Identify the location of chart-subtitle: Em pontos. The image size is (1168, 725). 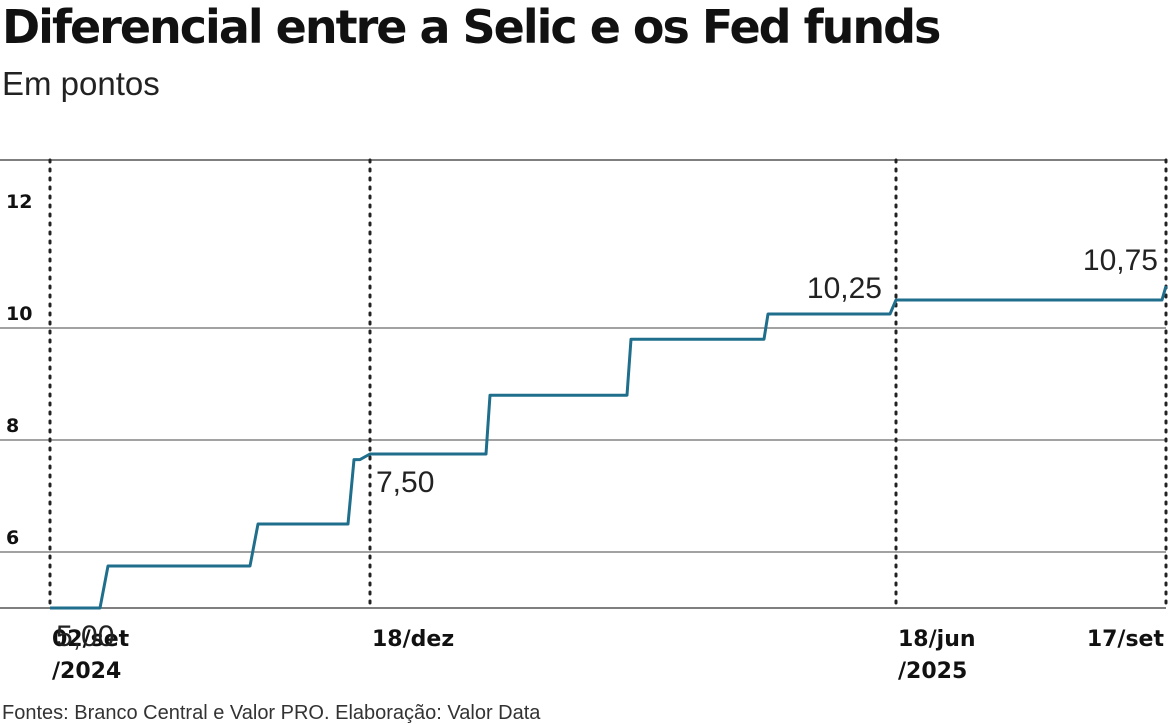
(81, 83).